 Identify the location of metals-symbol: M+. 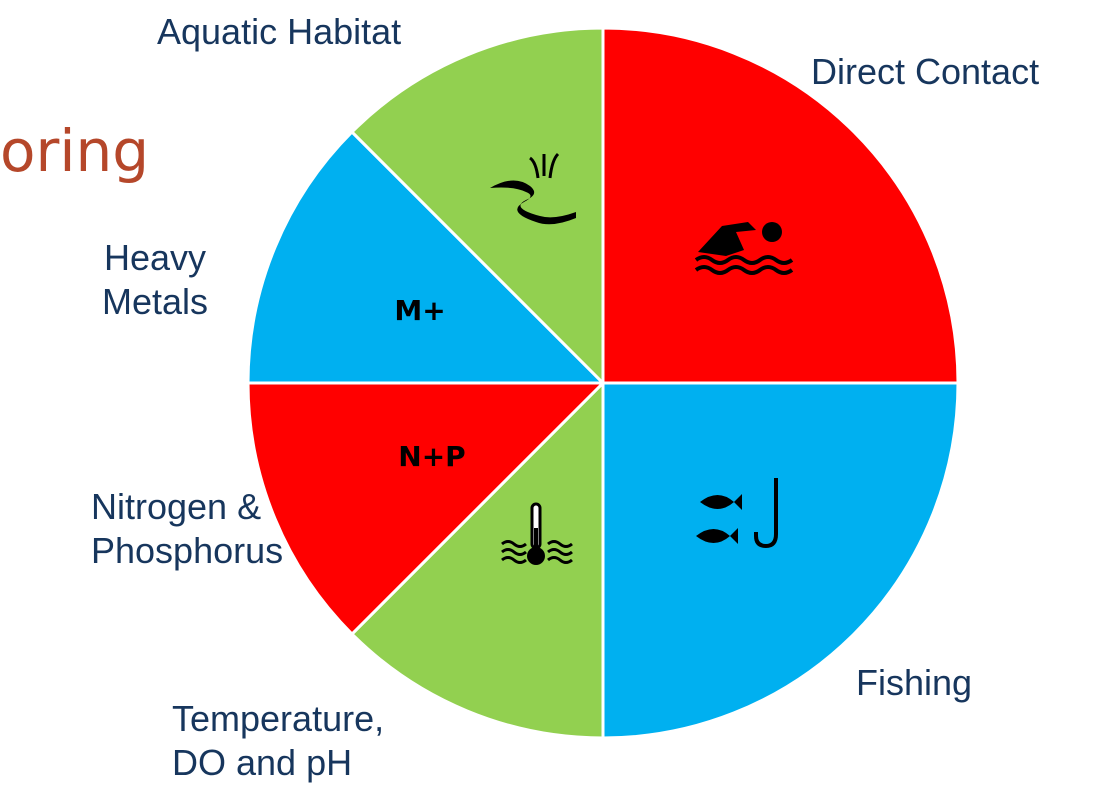
(419, 310).